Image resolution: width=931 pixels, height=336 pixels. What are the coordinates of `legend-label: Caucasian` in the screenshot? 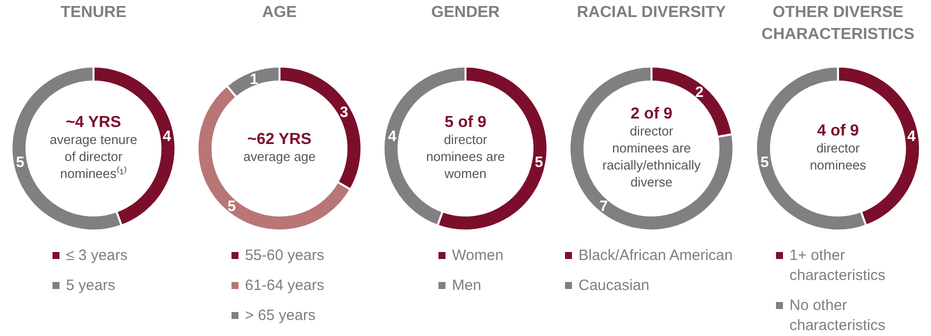 It's located at (614, 285).